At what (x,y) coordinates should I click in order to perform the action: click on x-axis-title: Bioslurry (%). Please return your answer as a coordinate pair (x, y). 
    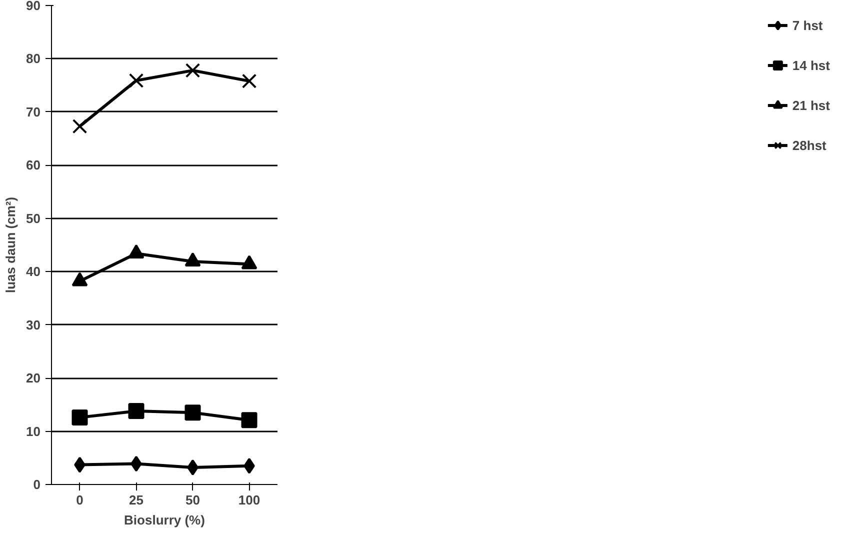
    Looking at the image, I should click on (164, 520).